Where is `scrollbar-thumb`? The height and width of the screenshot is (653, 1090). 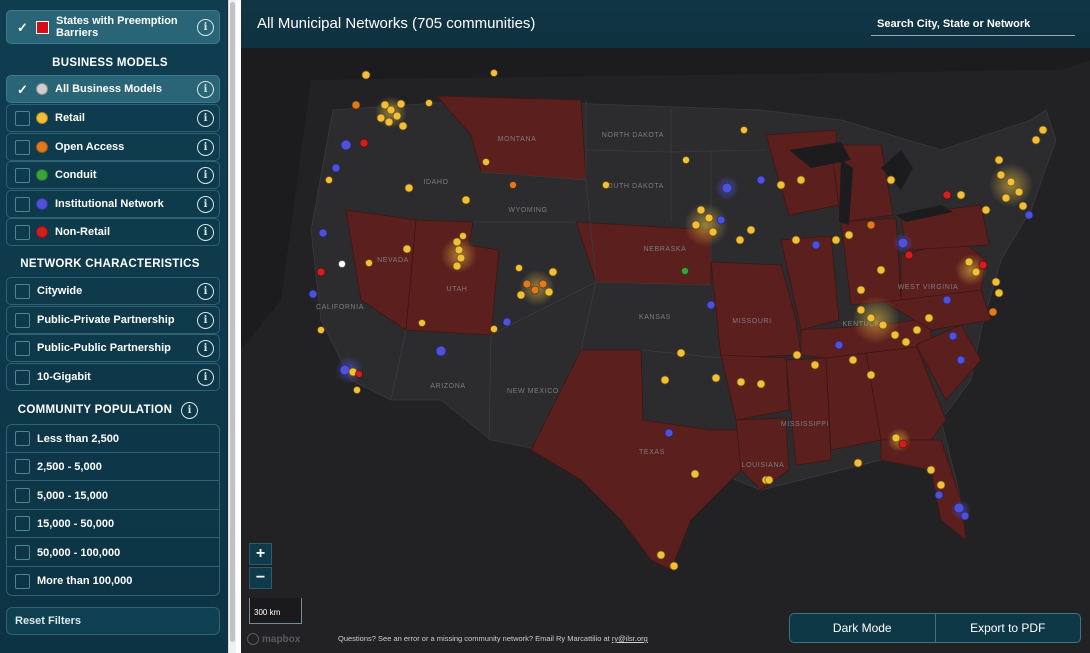
scrollbar-thumb is located at coordinates (232, 322).